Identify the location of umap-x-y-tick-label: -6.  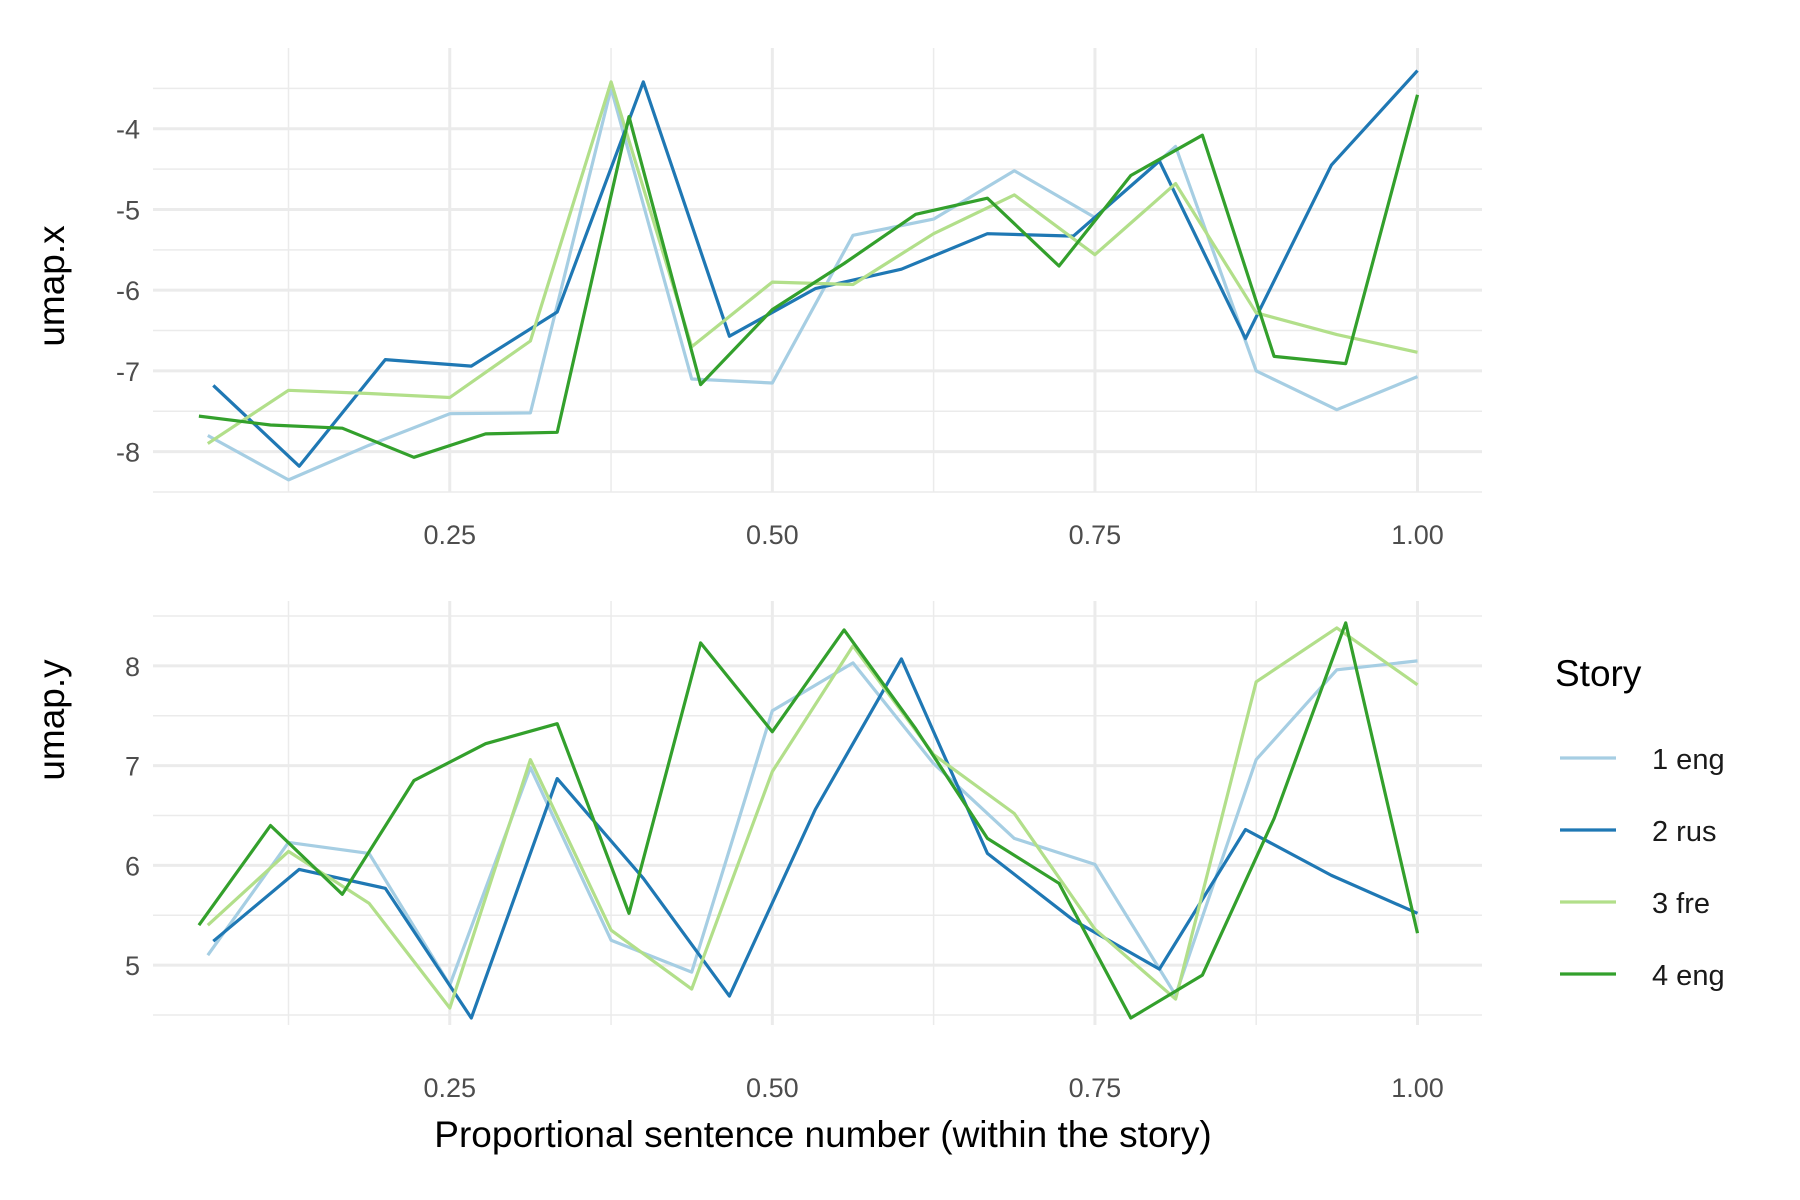
(128, 291).